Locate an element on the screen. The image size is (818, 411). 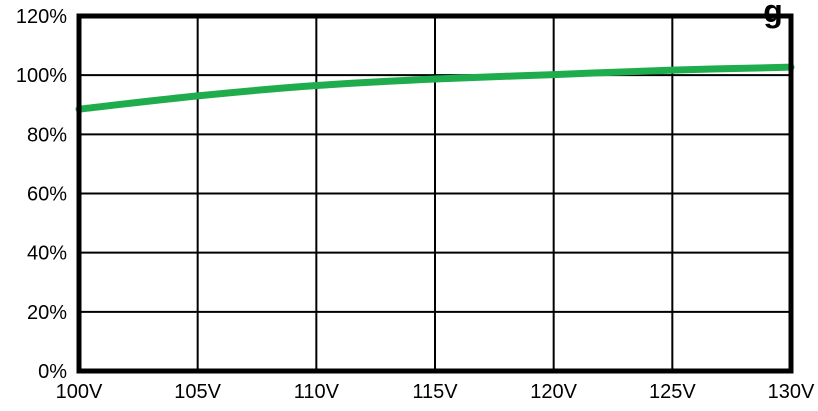
y-tick-label: 0% is located at coordinates (52, 372).